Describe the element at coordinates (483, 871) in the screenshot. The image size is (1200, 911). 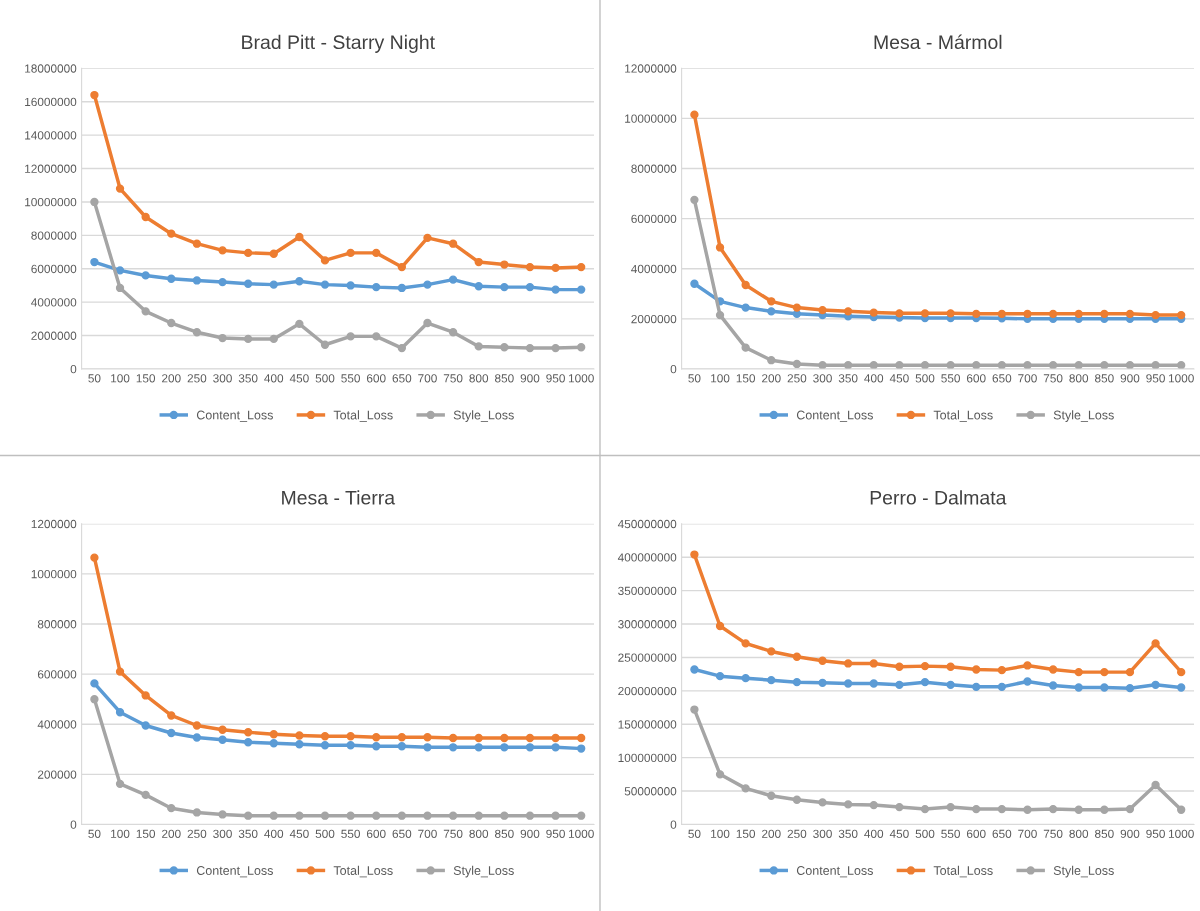
I see `legend-label: Style_Loss` at that location.